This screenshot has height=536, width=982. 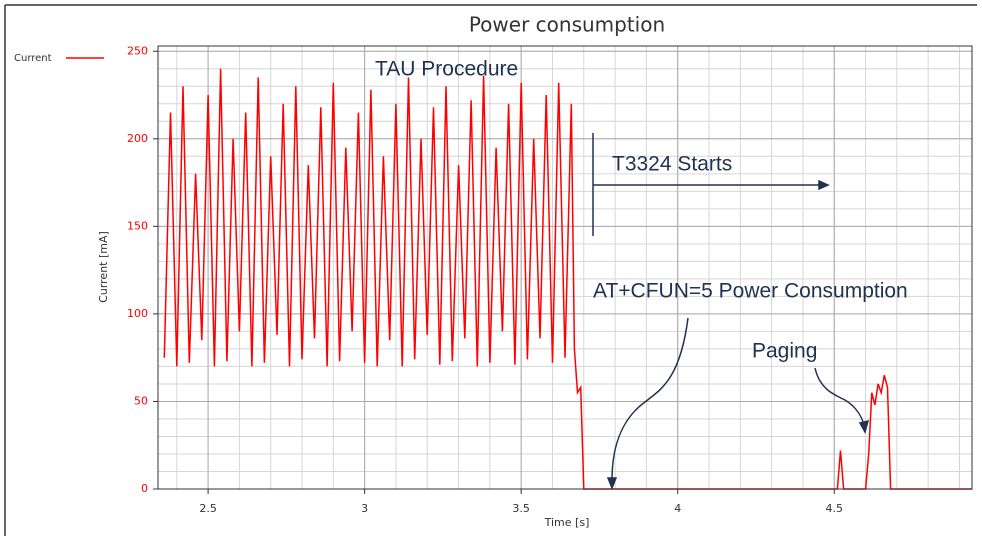 What do you see at coordinates (137, 50) in the screenshot?
I see `y-tick-label: 250` at bounding box center [137, 50].